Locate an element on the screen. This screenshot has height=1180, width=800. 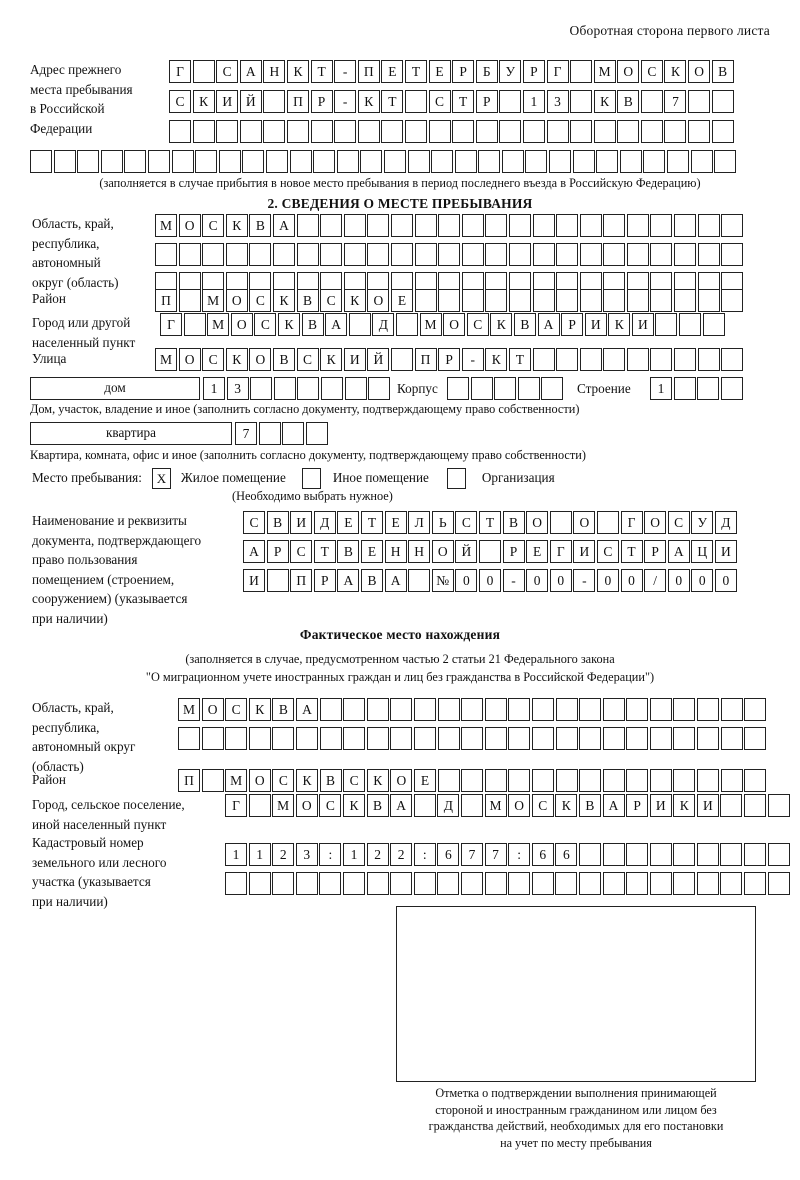
stroenie-cells: 1 is located at coordinates (696, 388).